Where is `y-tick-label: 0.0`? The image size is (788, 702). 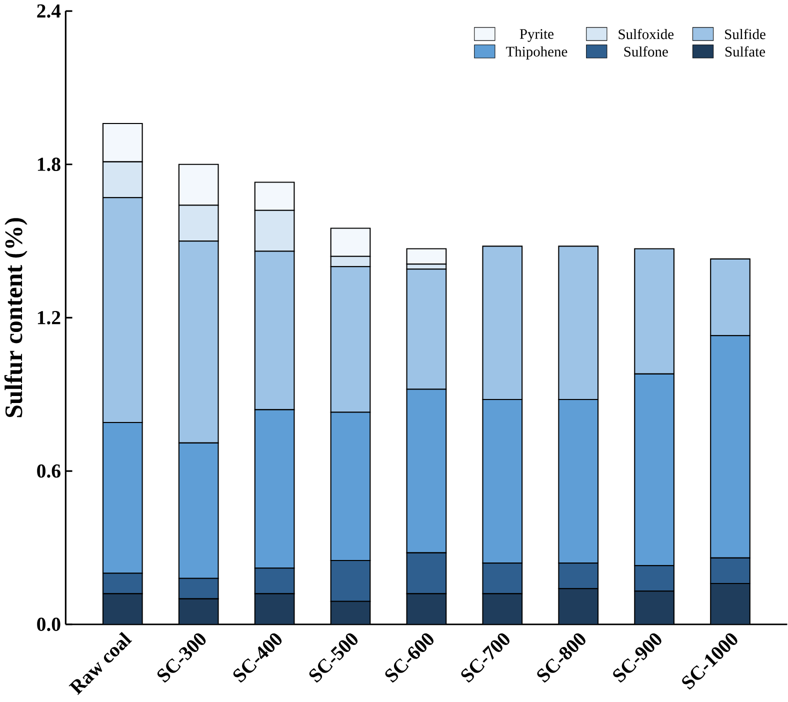
y-tick-label: 0.0 is located at coordinates (48, 625).